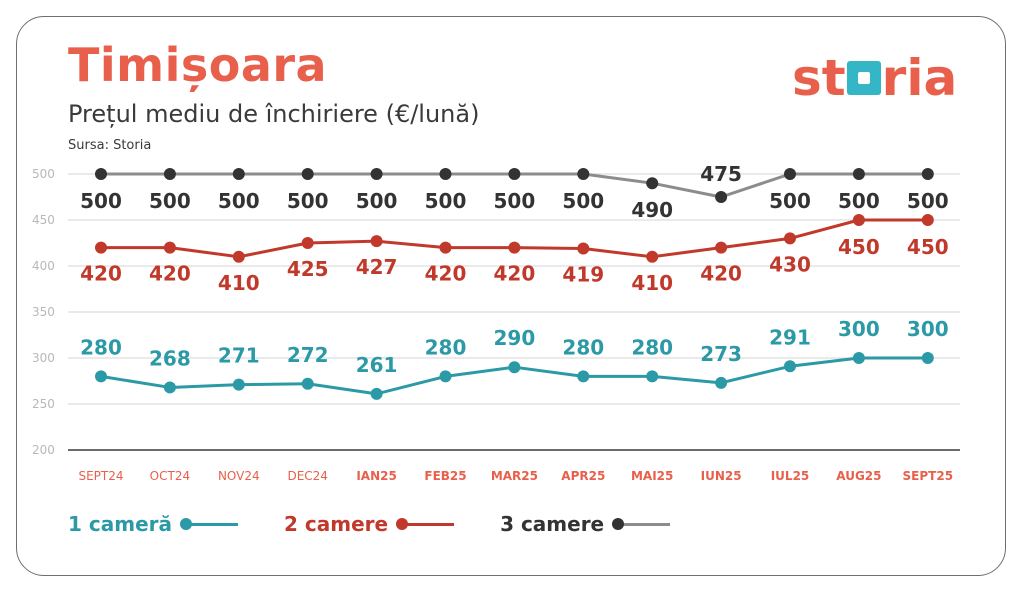  Describe the element at coordinates (919, 78) in the screenshot. I see `logo-text-end: ria` at that location.